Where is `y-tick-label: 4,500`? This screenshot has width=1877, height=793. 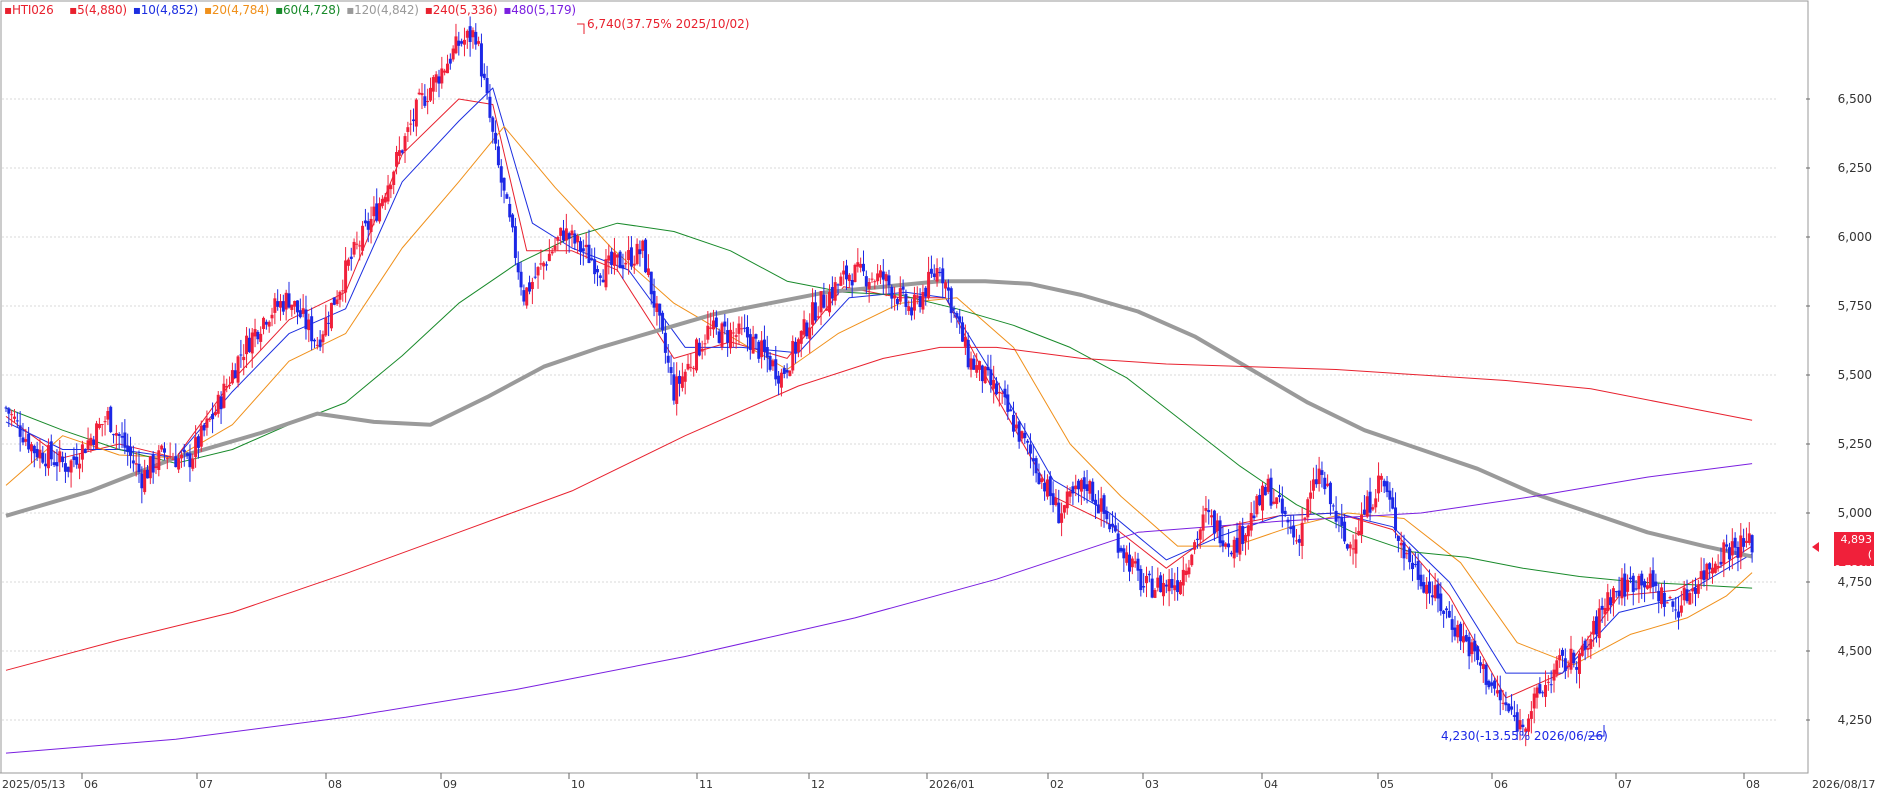
y-tick-label: 4,500 is located at coordinates (1855, 651).